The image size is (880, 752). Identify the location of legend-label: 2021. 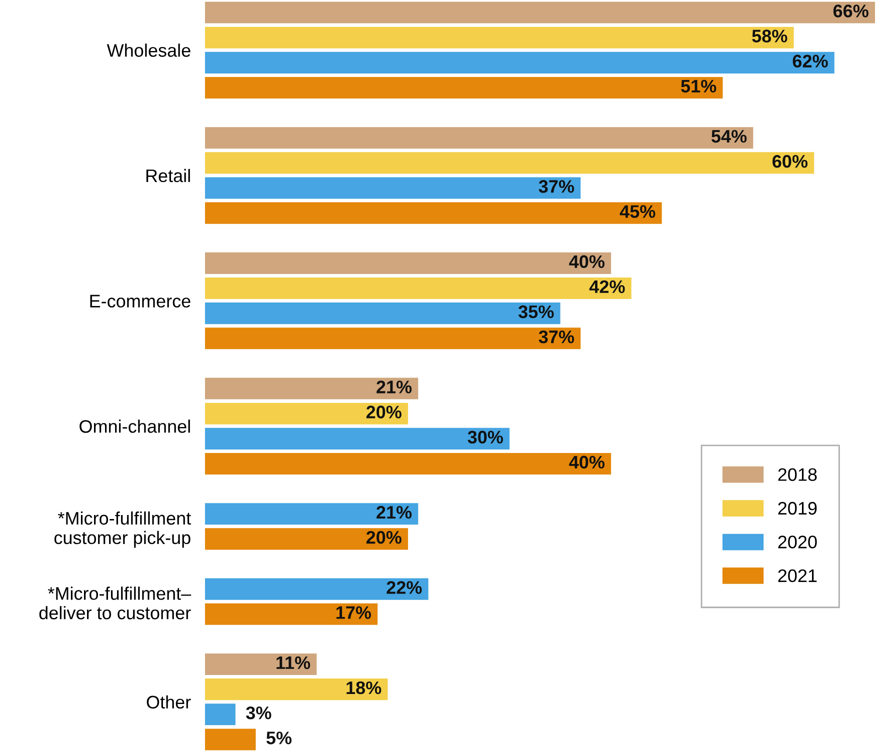
(797, 575).